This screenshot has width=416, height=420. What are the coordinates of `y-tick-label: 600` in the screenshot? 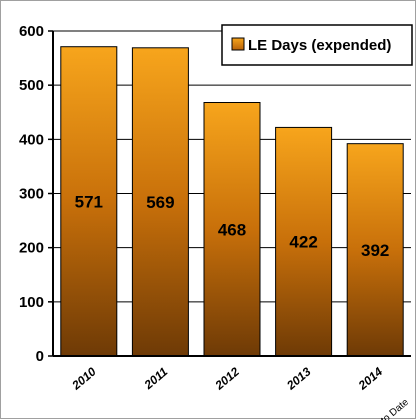 It's located at (31, 31).